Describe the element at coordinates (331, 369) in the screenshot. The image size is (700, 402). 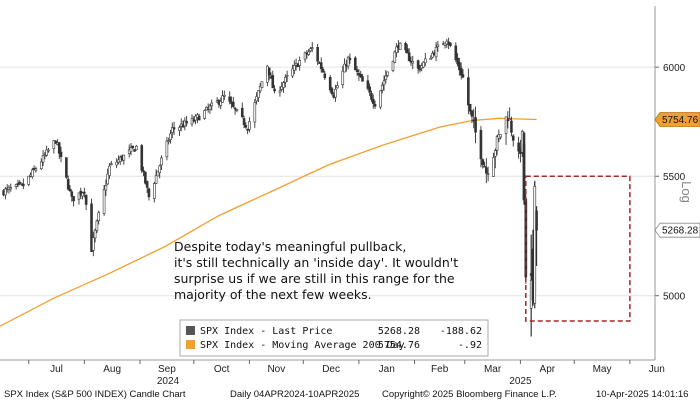
I see `x-month-label: Dec` at that location.